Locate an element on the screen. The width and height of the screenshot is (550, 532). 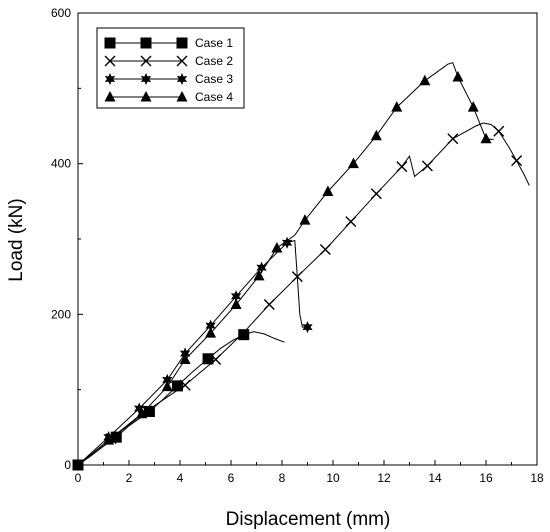
y-axis-title: Load (kN) is located at coordinates (16, 239).